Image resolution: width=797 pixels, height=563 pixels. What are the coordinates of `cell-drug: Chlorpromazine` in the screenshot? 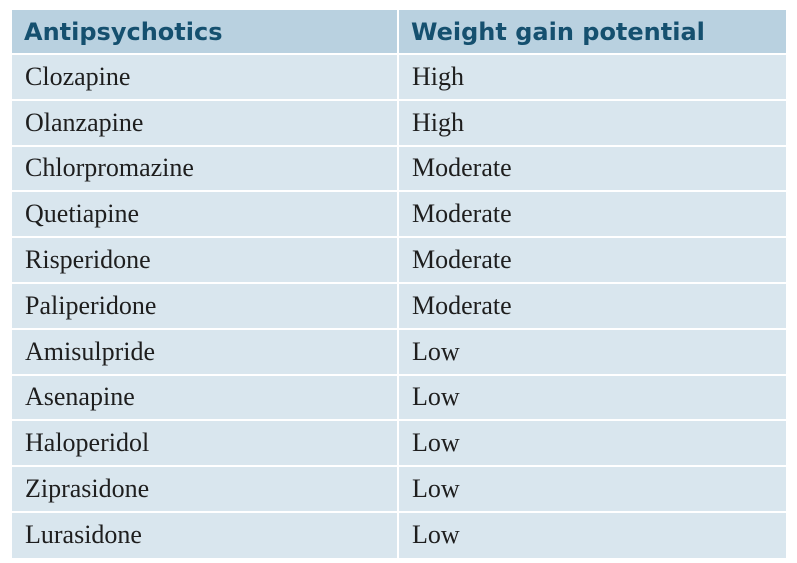 It's located at (205, 169).